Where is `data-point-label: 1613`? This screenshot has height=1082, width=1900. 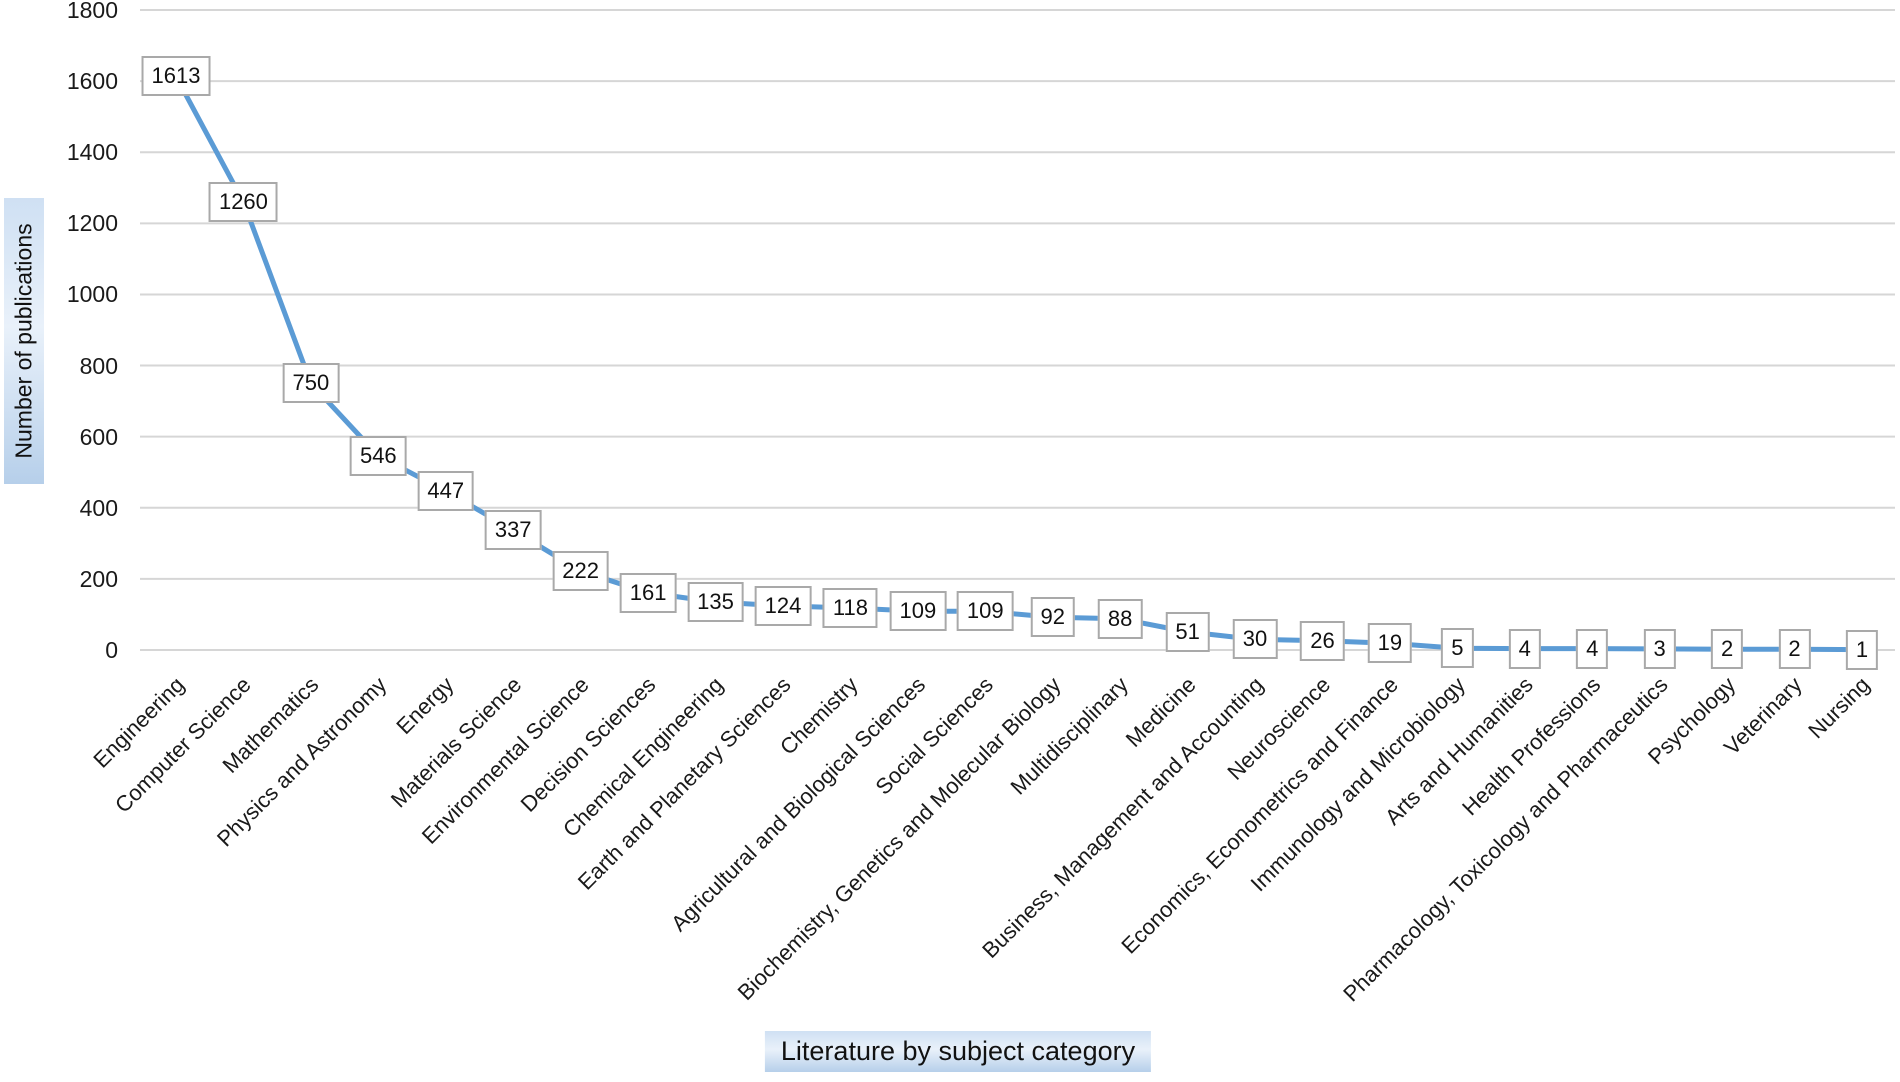
data-point-label: 1613 is located at coordinates (176, 76).